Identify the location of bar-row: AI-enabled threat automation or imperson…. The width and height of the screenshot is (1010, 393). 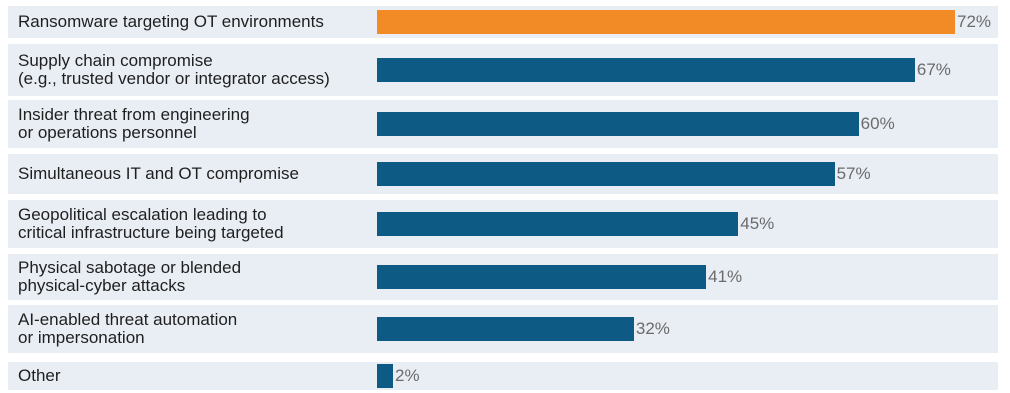
(503, 329).